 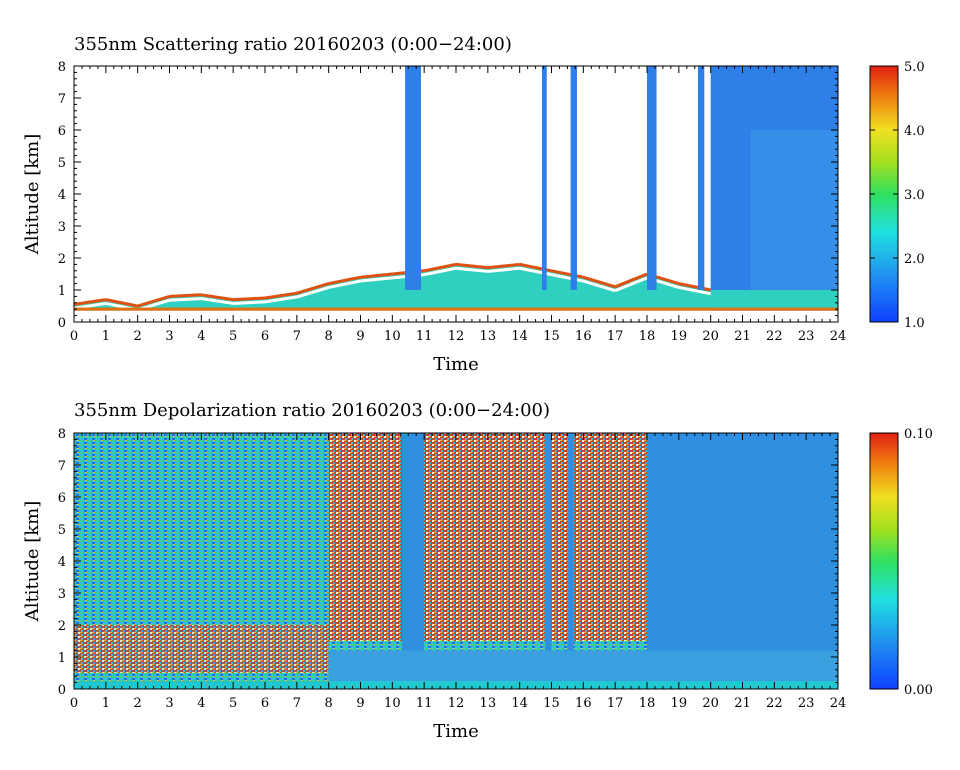 What do you see at coordinates (914, 259) in the screenshot?
I see `colorbar-tick-label: 2.0` at bounding box center [914, 259].